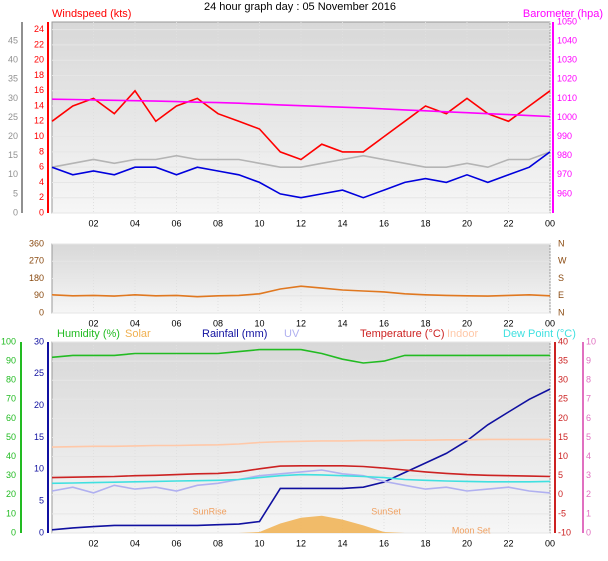  I want to click on y2-axis-label: Barometer (hpa), so click(563, 14).